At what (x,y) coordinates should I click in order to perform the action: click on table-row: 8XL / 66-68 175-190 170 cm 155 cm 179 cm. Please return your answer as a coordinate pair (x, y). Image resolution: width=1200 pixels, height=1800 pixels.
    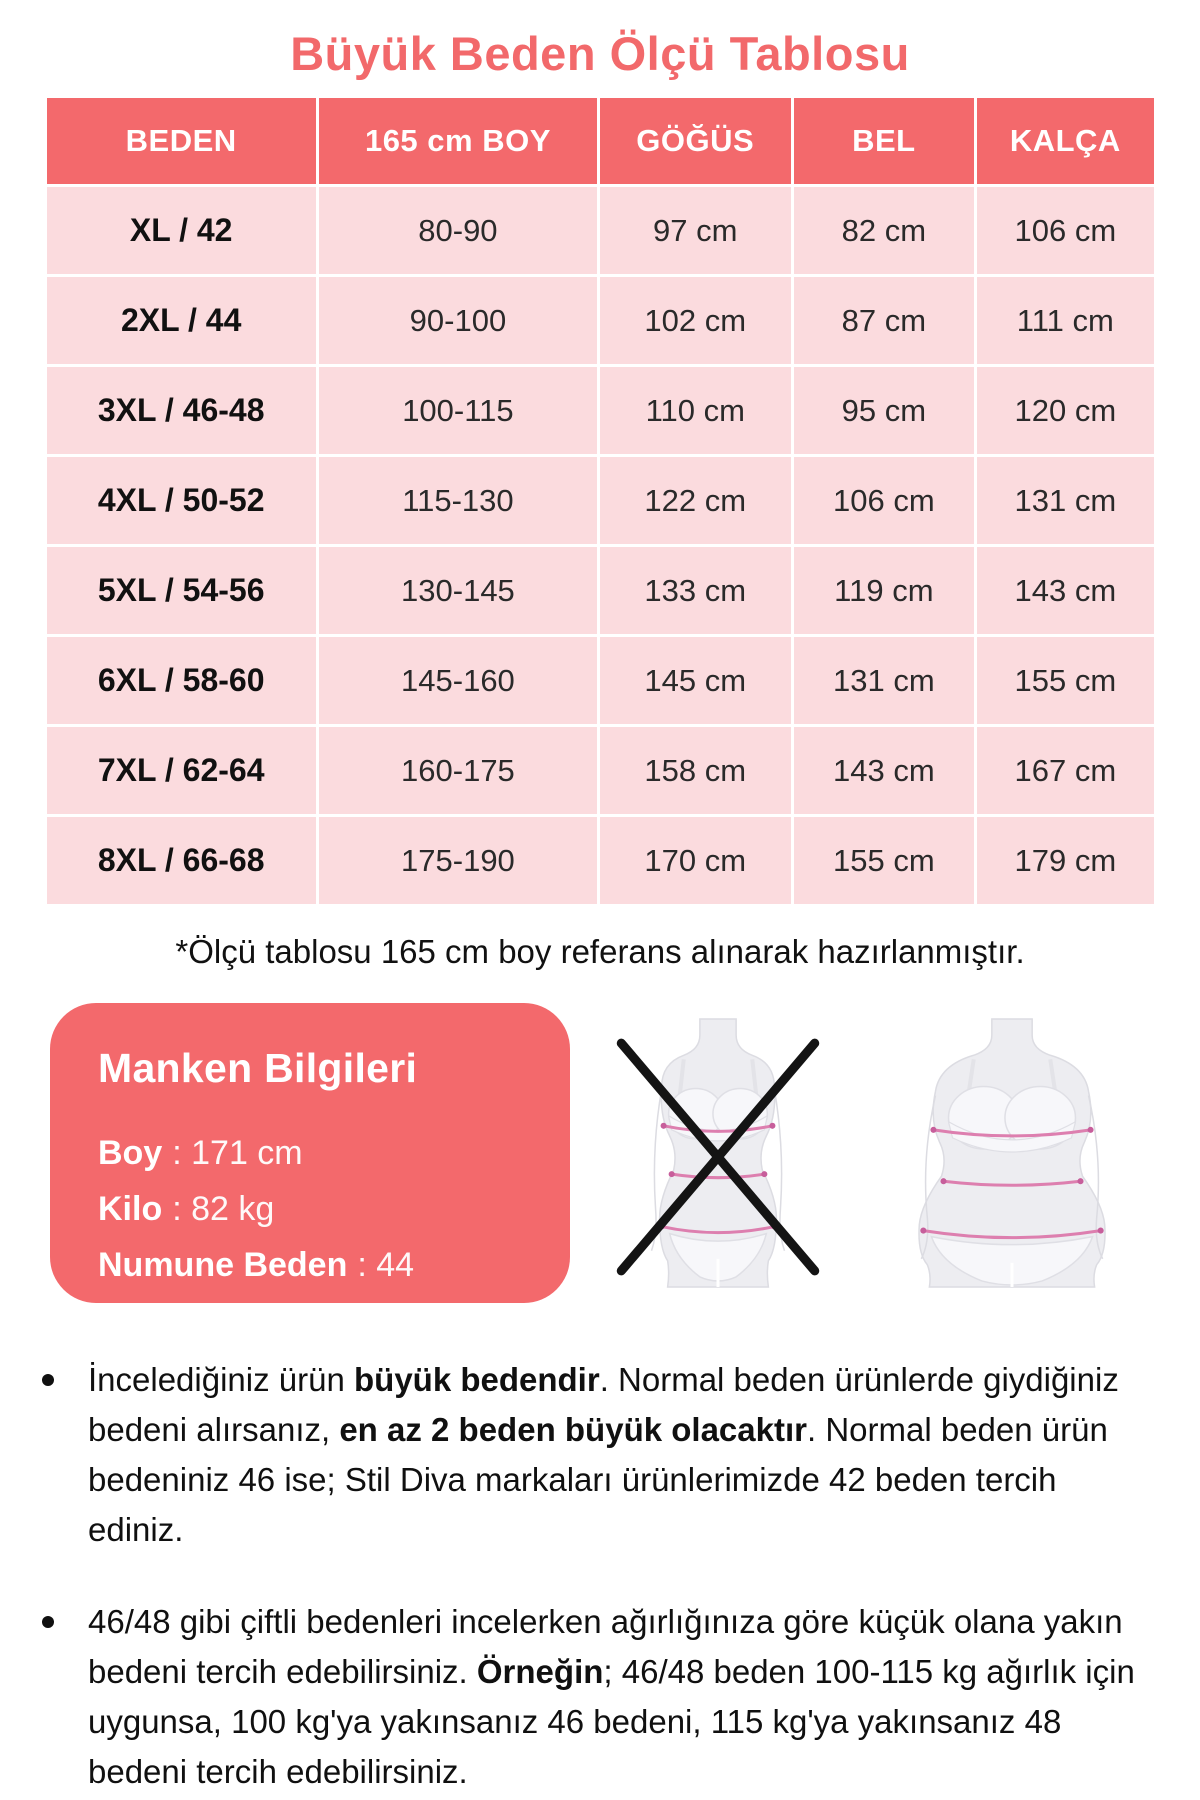
    Looking at the image, I should click on (600, 860).